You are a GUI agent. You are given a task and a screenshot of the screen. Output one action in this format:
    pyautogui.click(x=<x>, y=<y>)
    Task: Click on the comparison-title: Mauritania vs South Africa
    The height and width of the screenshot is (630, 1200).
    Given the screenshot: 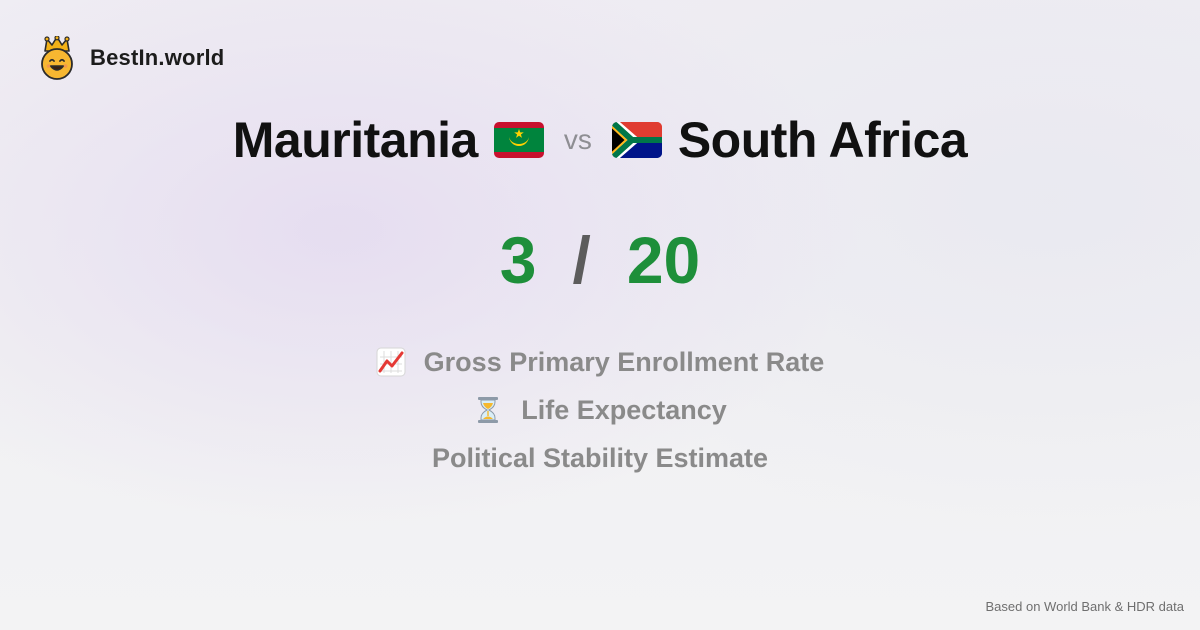 What is the action you would take?
    pyautogui.click(x=600, y=140)
    